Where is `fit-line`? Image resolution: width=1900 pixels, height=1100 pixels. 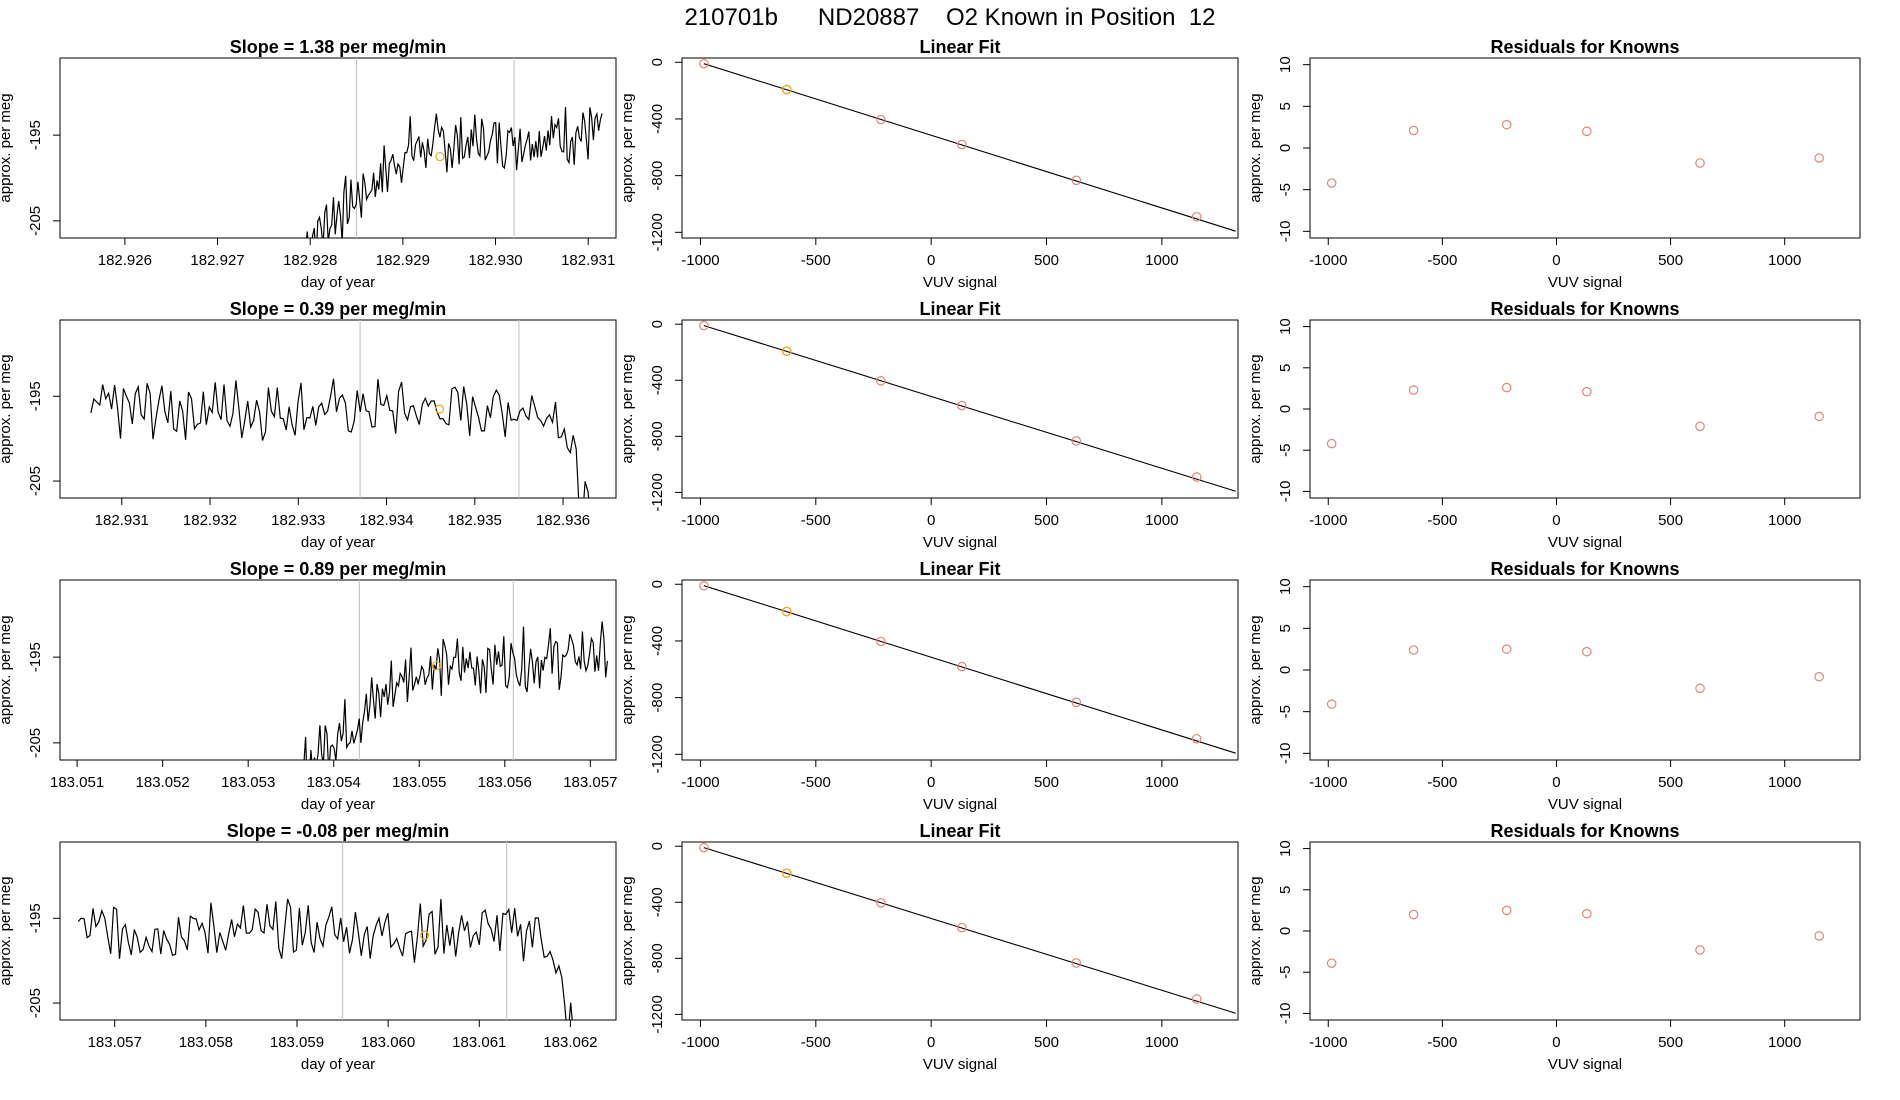 fit-line is located at coordinates (969, 930).